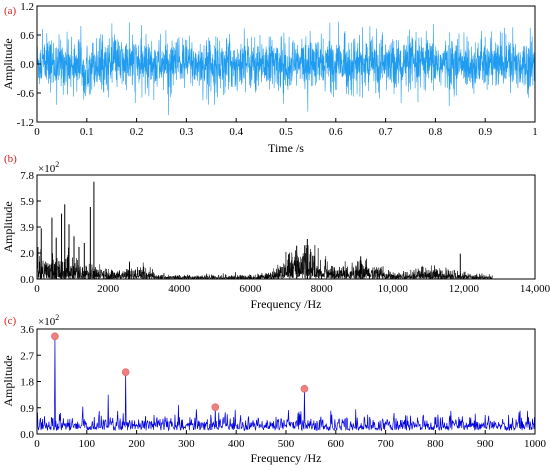 The height and width of the screenshot is (471, 550). I want to click on x-tick-label: 900, so click(485, 444).